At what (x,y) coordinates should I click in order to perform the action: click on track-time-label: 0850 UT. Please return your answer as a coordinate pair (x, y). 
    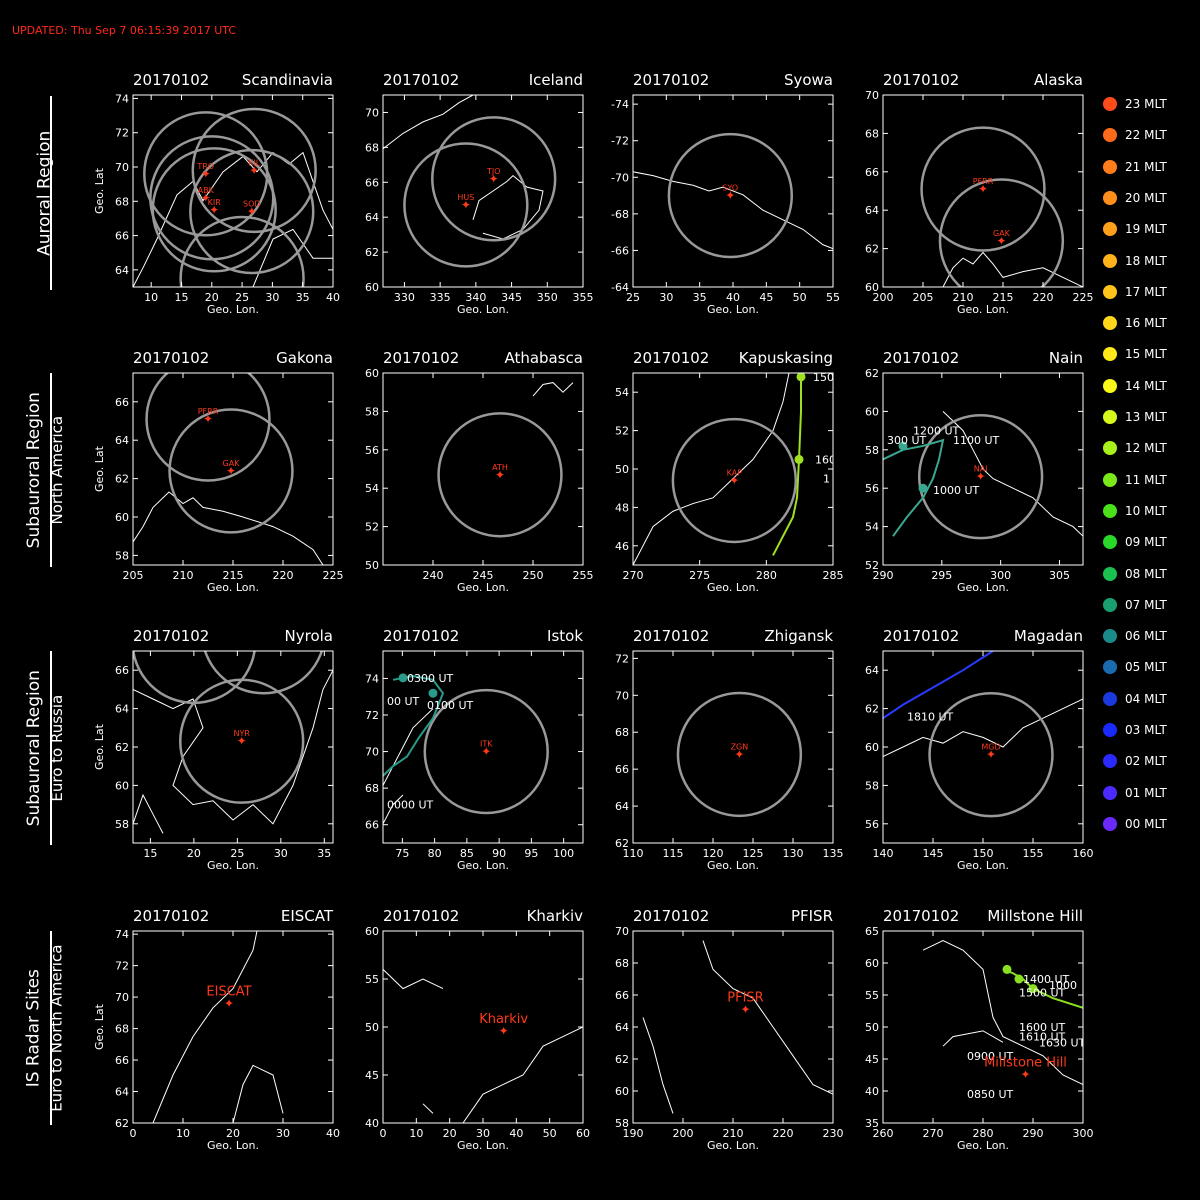
    Looking at the image, I should click on (990, 1094).